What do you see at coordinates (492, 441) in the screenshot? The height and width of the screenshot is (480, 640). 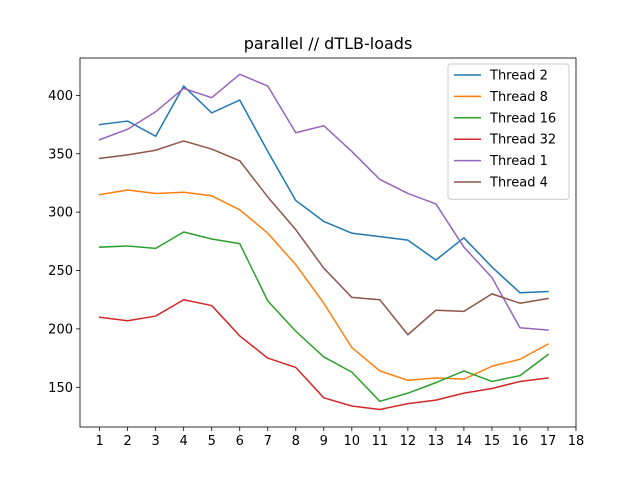 I see `x-tick-label: 15` at bounding box center [492, 441].